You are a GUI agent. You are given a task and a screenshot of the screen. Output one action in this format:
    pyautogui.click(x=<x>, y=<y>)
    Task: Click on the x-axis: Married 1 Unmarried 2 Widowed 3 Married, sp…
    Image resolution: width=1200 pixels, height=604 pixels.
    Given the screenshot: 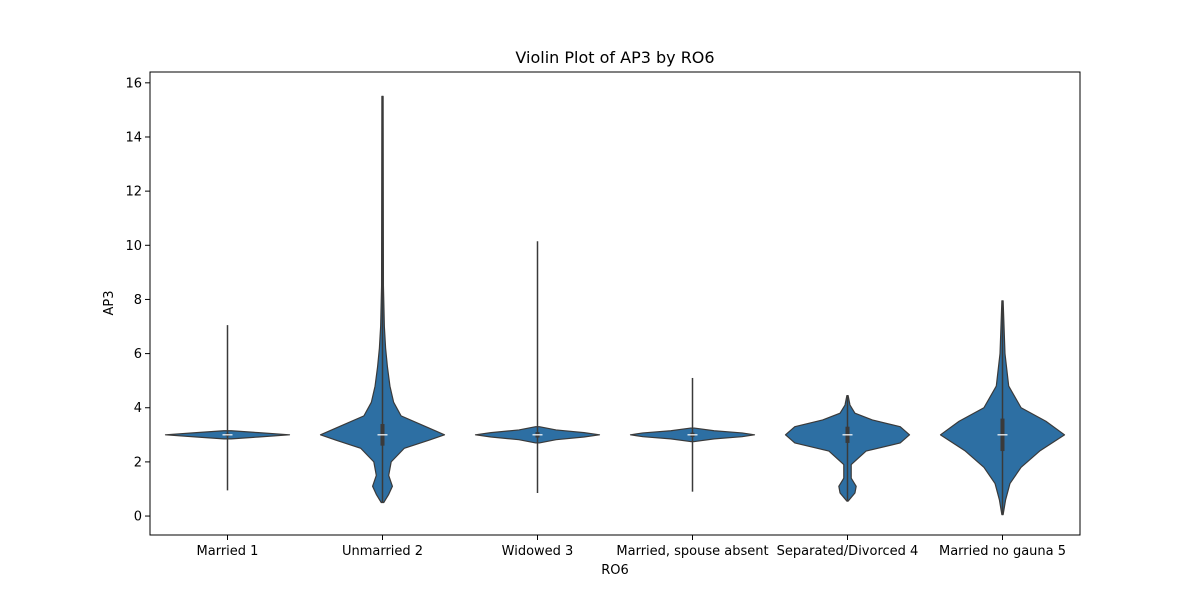 What is the action you would take?
    pyautogui.click(x=631, y=547)
    